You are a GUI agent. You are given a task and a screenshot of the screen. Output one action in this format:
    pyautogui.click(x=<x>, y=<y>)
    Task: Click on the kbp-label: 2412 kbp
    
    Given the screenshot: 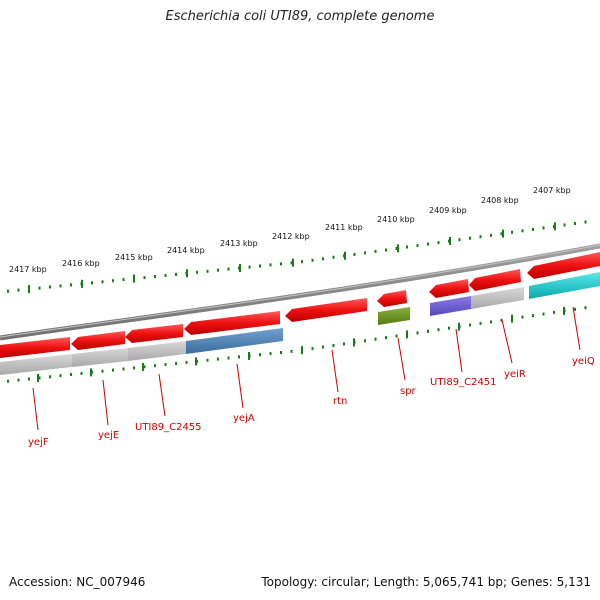 What is the action you would take?
    pyautogui.click(x=291, y=236)
    